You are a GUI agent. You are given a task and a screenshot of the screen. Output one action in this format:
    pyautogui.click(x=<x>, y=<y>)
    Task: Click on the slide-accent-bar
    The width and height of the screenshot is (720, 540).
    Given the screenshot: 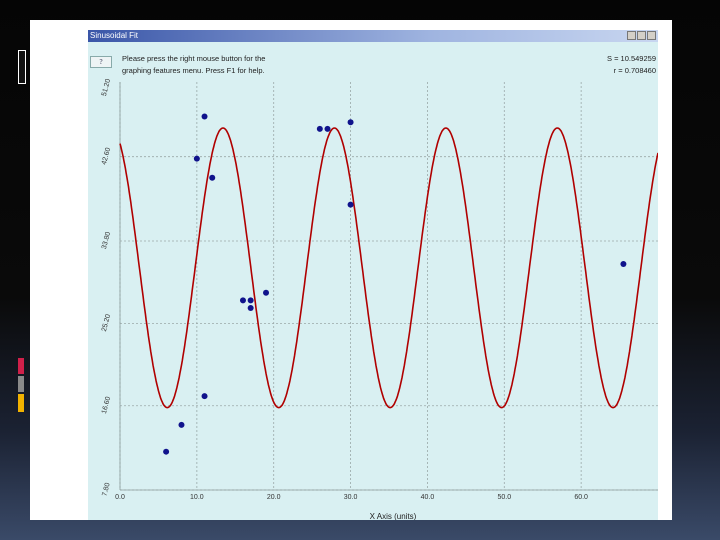 What is the action you would take?
    pyautogui.click(x=22, y=67)
    